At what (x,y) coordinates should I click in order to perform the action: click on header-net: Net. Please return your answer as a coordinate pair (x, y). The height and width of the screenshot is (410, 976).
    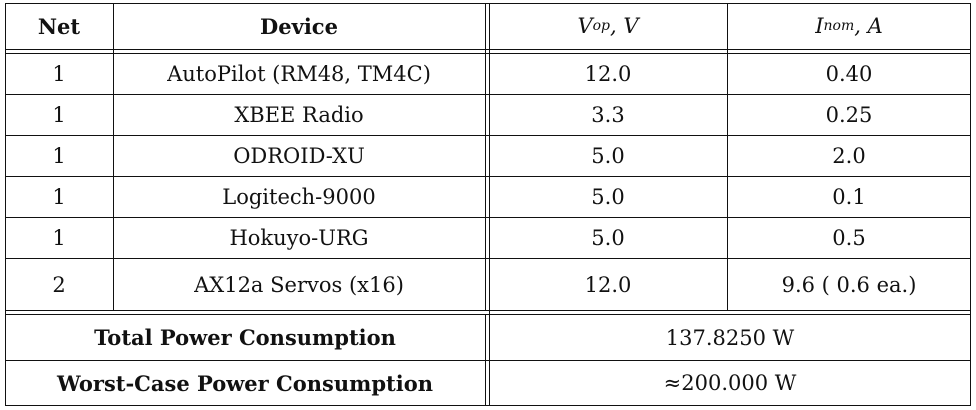
    Looking at the image, I should click on (59, 26).